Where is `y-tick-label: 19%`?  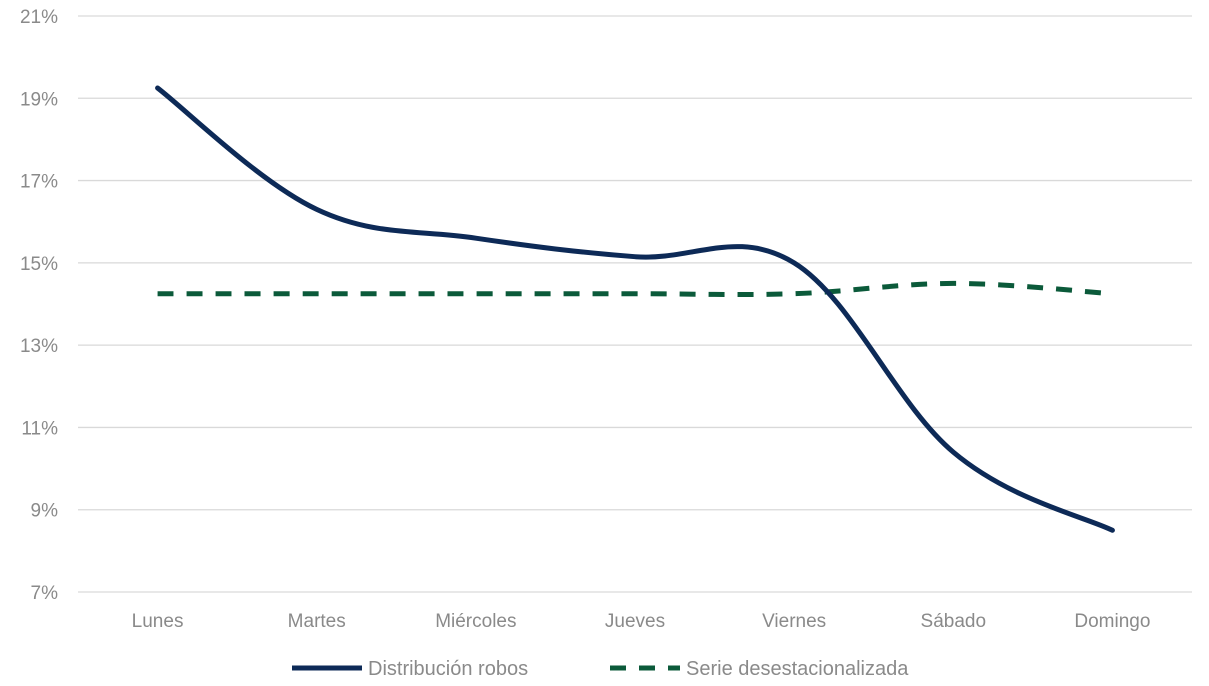
y-tick-label: 19% is located at coordinates (39, 99).